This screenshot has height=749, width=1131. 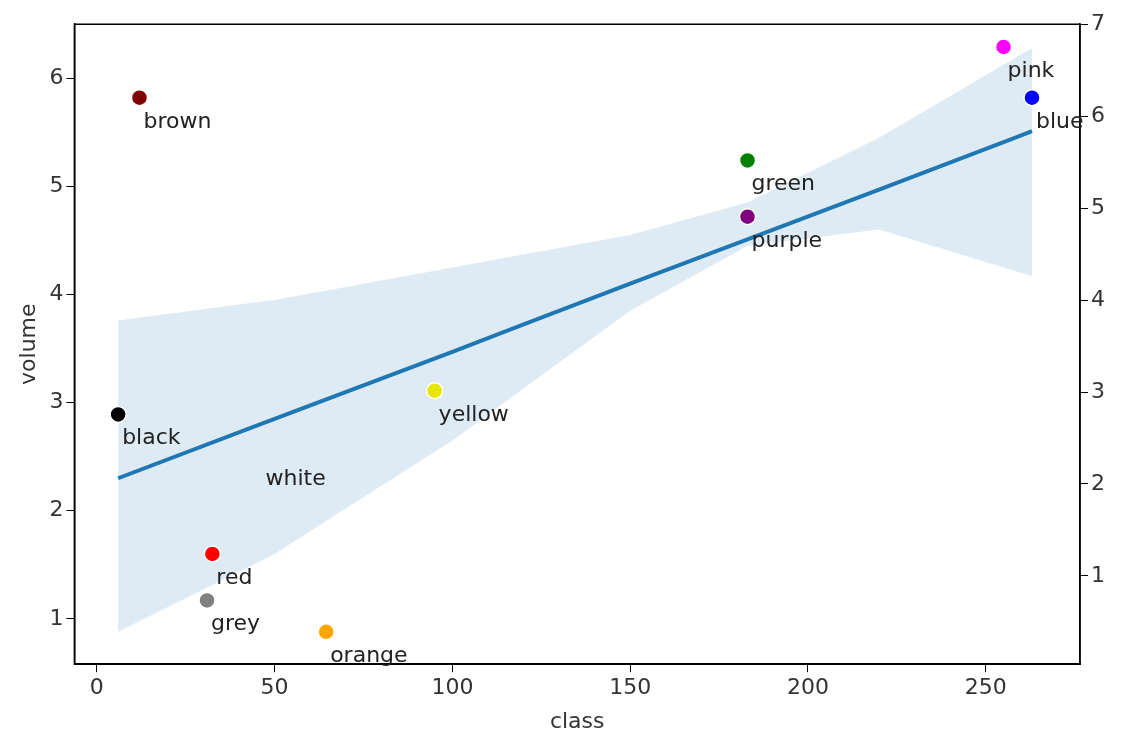 What do you see at coordinates (369, 654) in the screenshot?
I see `annotation: orange` at bounding box center [369, 654].